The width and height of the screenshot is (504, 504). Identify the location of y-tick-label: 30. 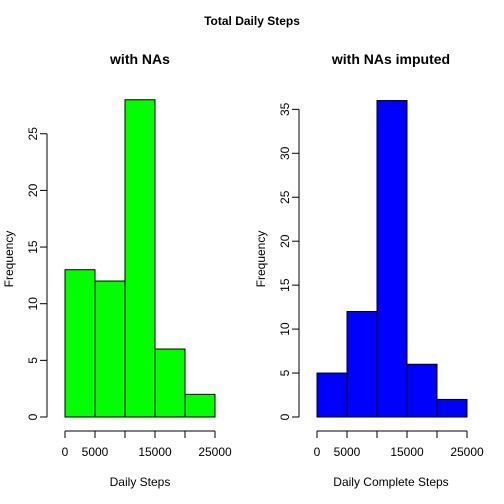
(285, 153).